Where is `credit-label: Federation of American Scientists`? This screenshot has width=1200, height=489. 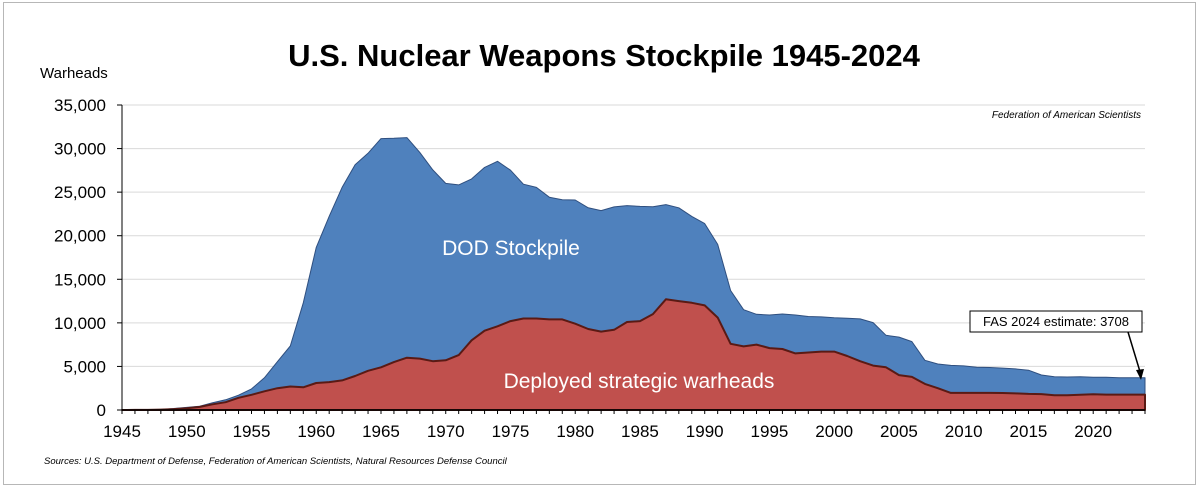 credit-label: Federation of American Scientists is located at coordinates (1066, 115).